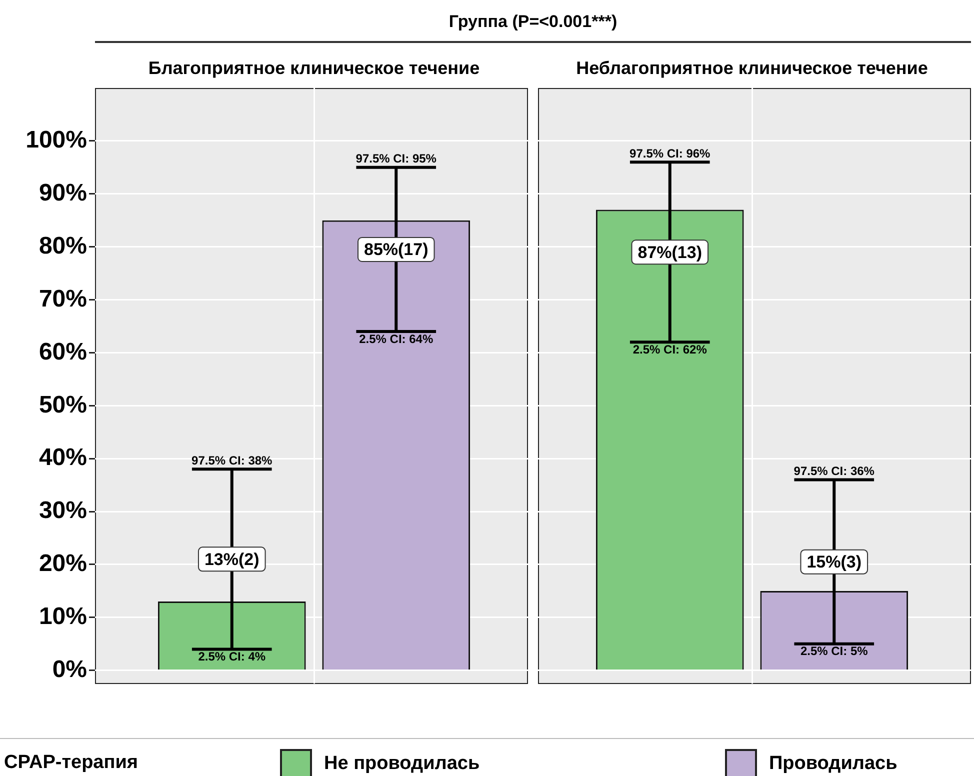  What do you see at coordinates (834, 471) in the screenshot?
I see `annotation: 97.5% CI: 36%` at bounding box center [834, 471].